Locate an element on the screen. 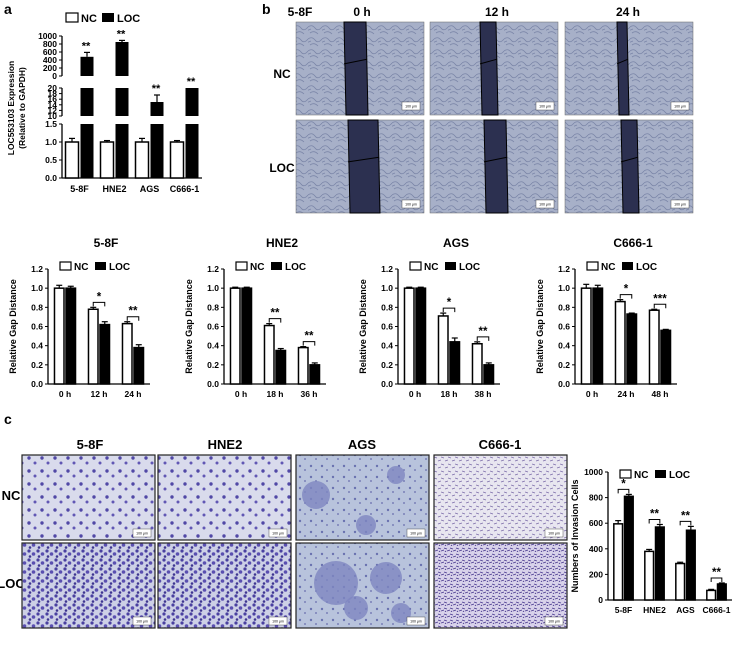 Image resolution: width=740 pixels, height=646 pixels. significance-marker: *** is located at coordinates (660, 299).